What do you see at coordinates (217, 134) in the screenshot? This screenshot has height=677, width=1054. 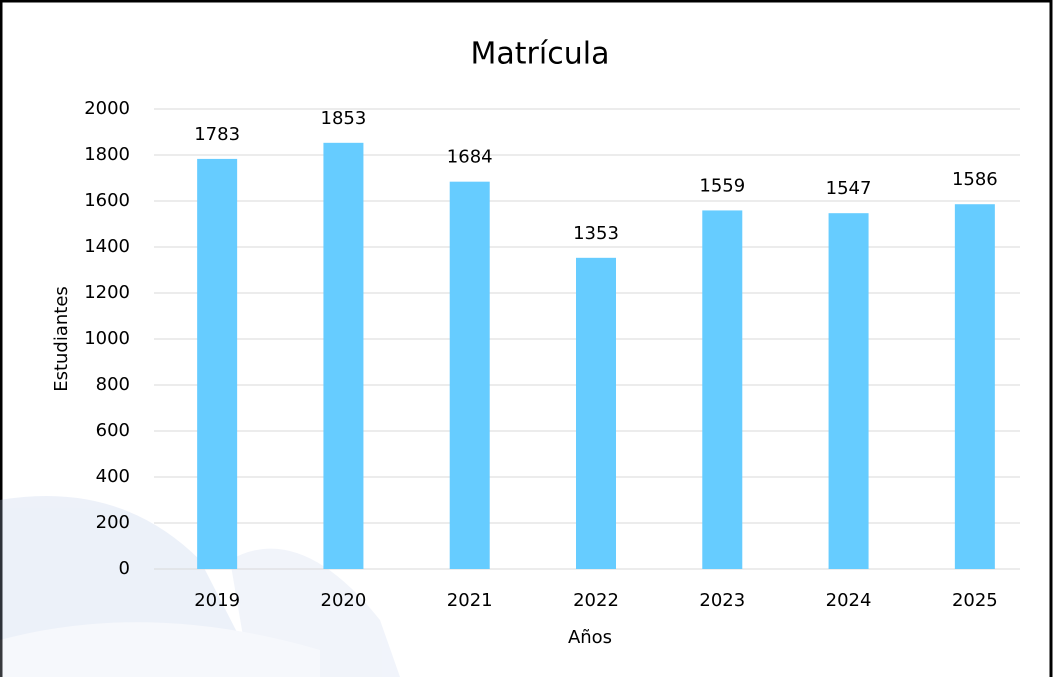 I see `data-label: 1783` at bounding box center [217, 134].